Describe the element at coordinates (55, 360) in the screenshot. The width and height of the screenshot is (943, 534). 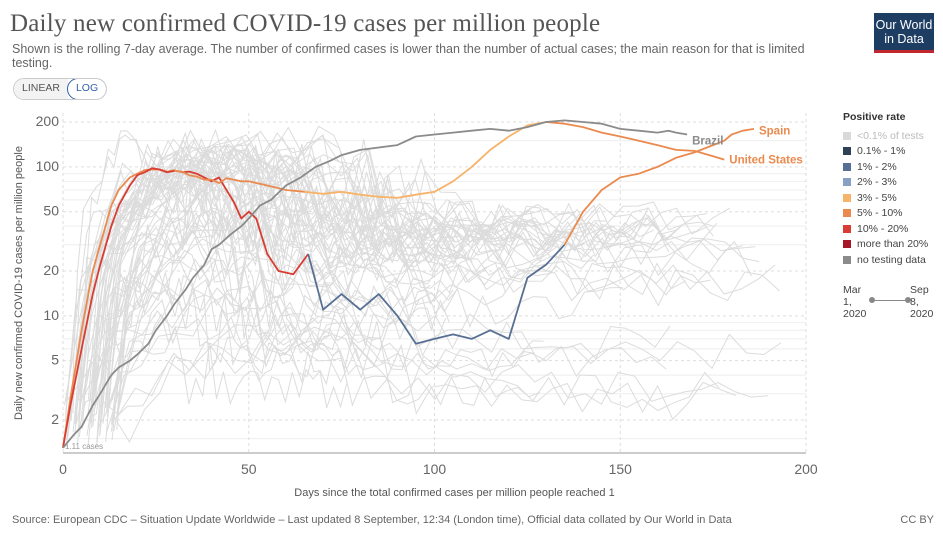
I see `y-tick-label: 5` at that location.